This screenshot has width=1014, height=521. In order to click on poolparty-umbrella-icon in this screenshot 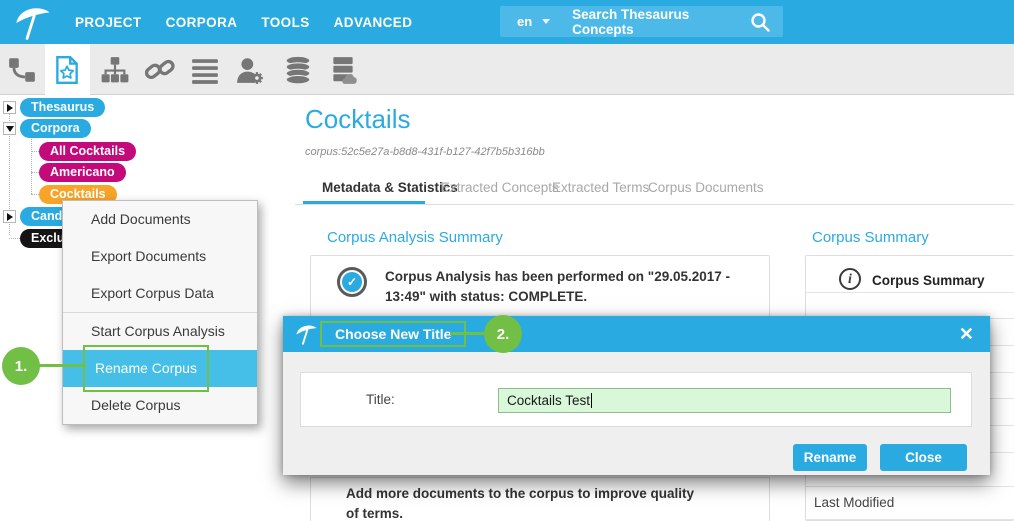, I will do `click(306, 335)`.